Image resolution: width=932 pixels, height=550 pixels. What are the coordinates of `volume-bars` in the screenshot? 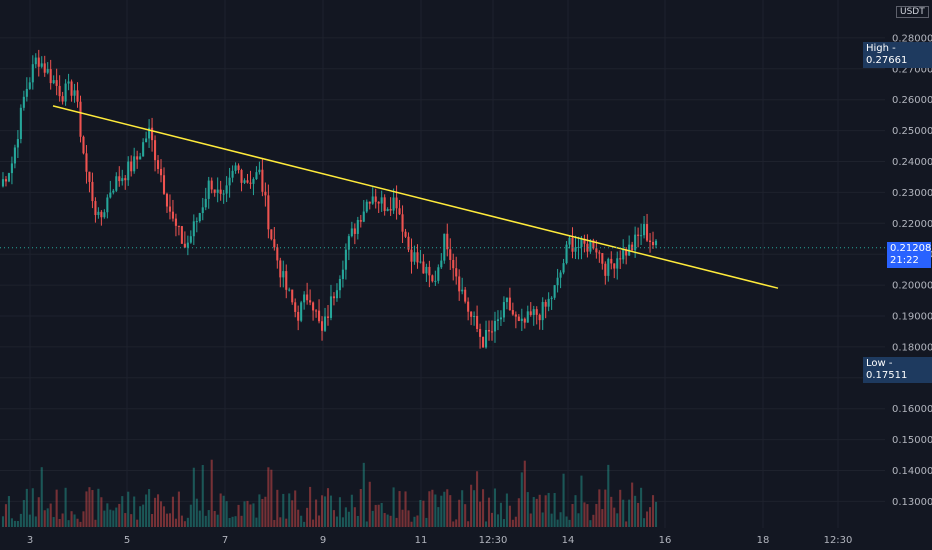 It's located at (329, 493).